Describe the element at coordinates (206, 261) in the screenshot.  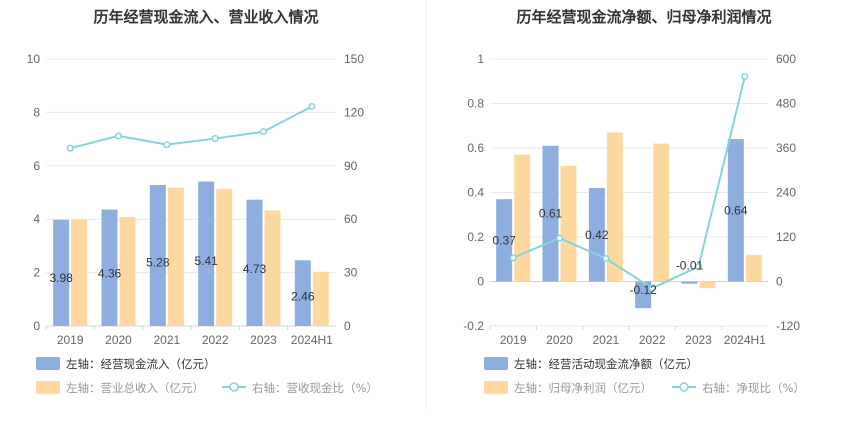
I see `bar-data-label: 5.41` at that location.